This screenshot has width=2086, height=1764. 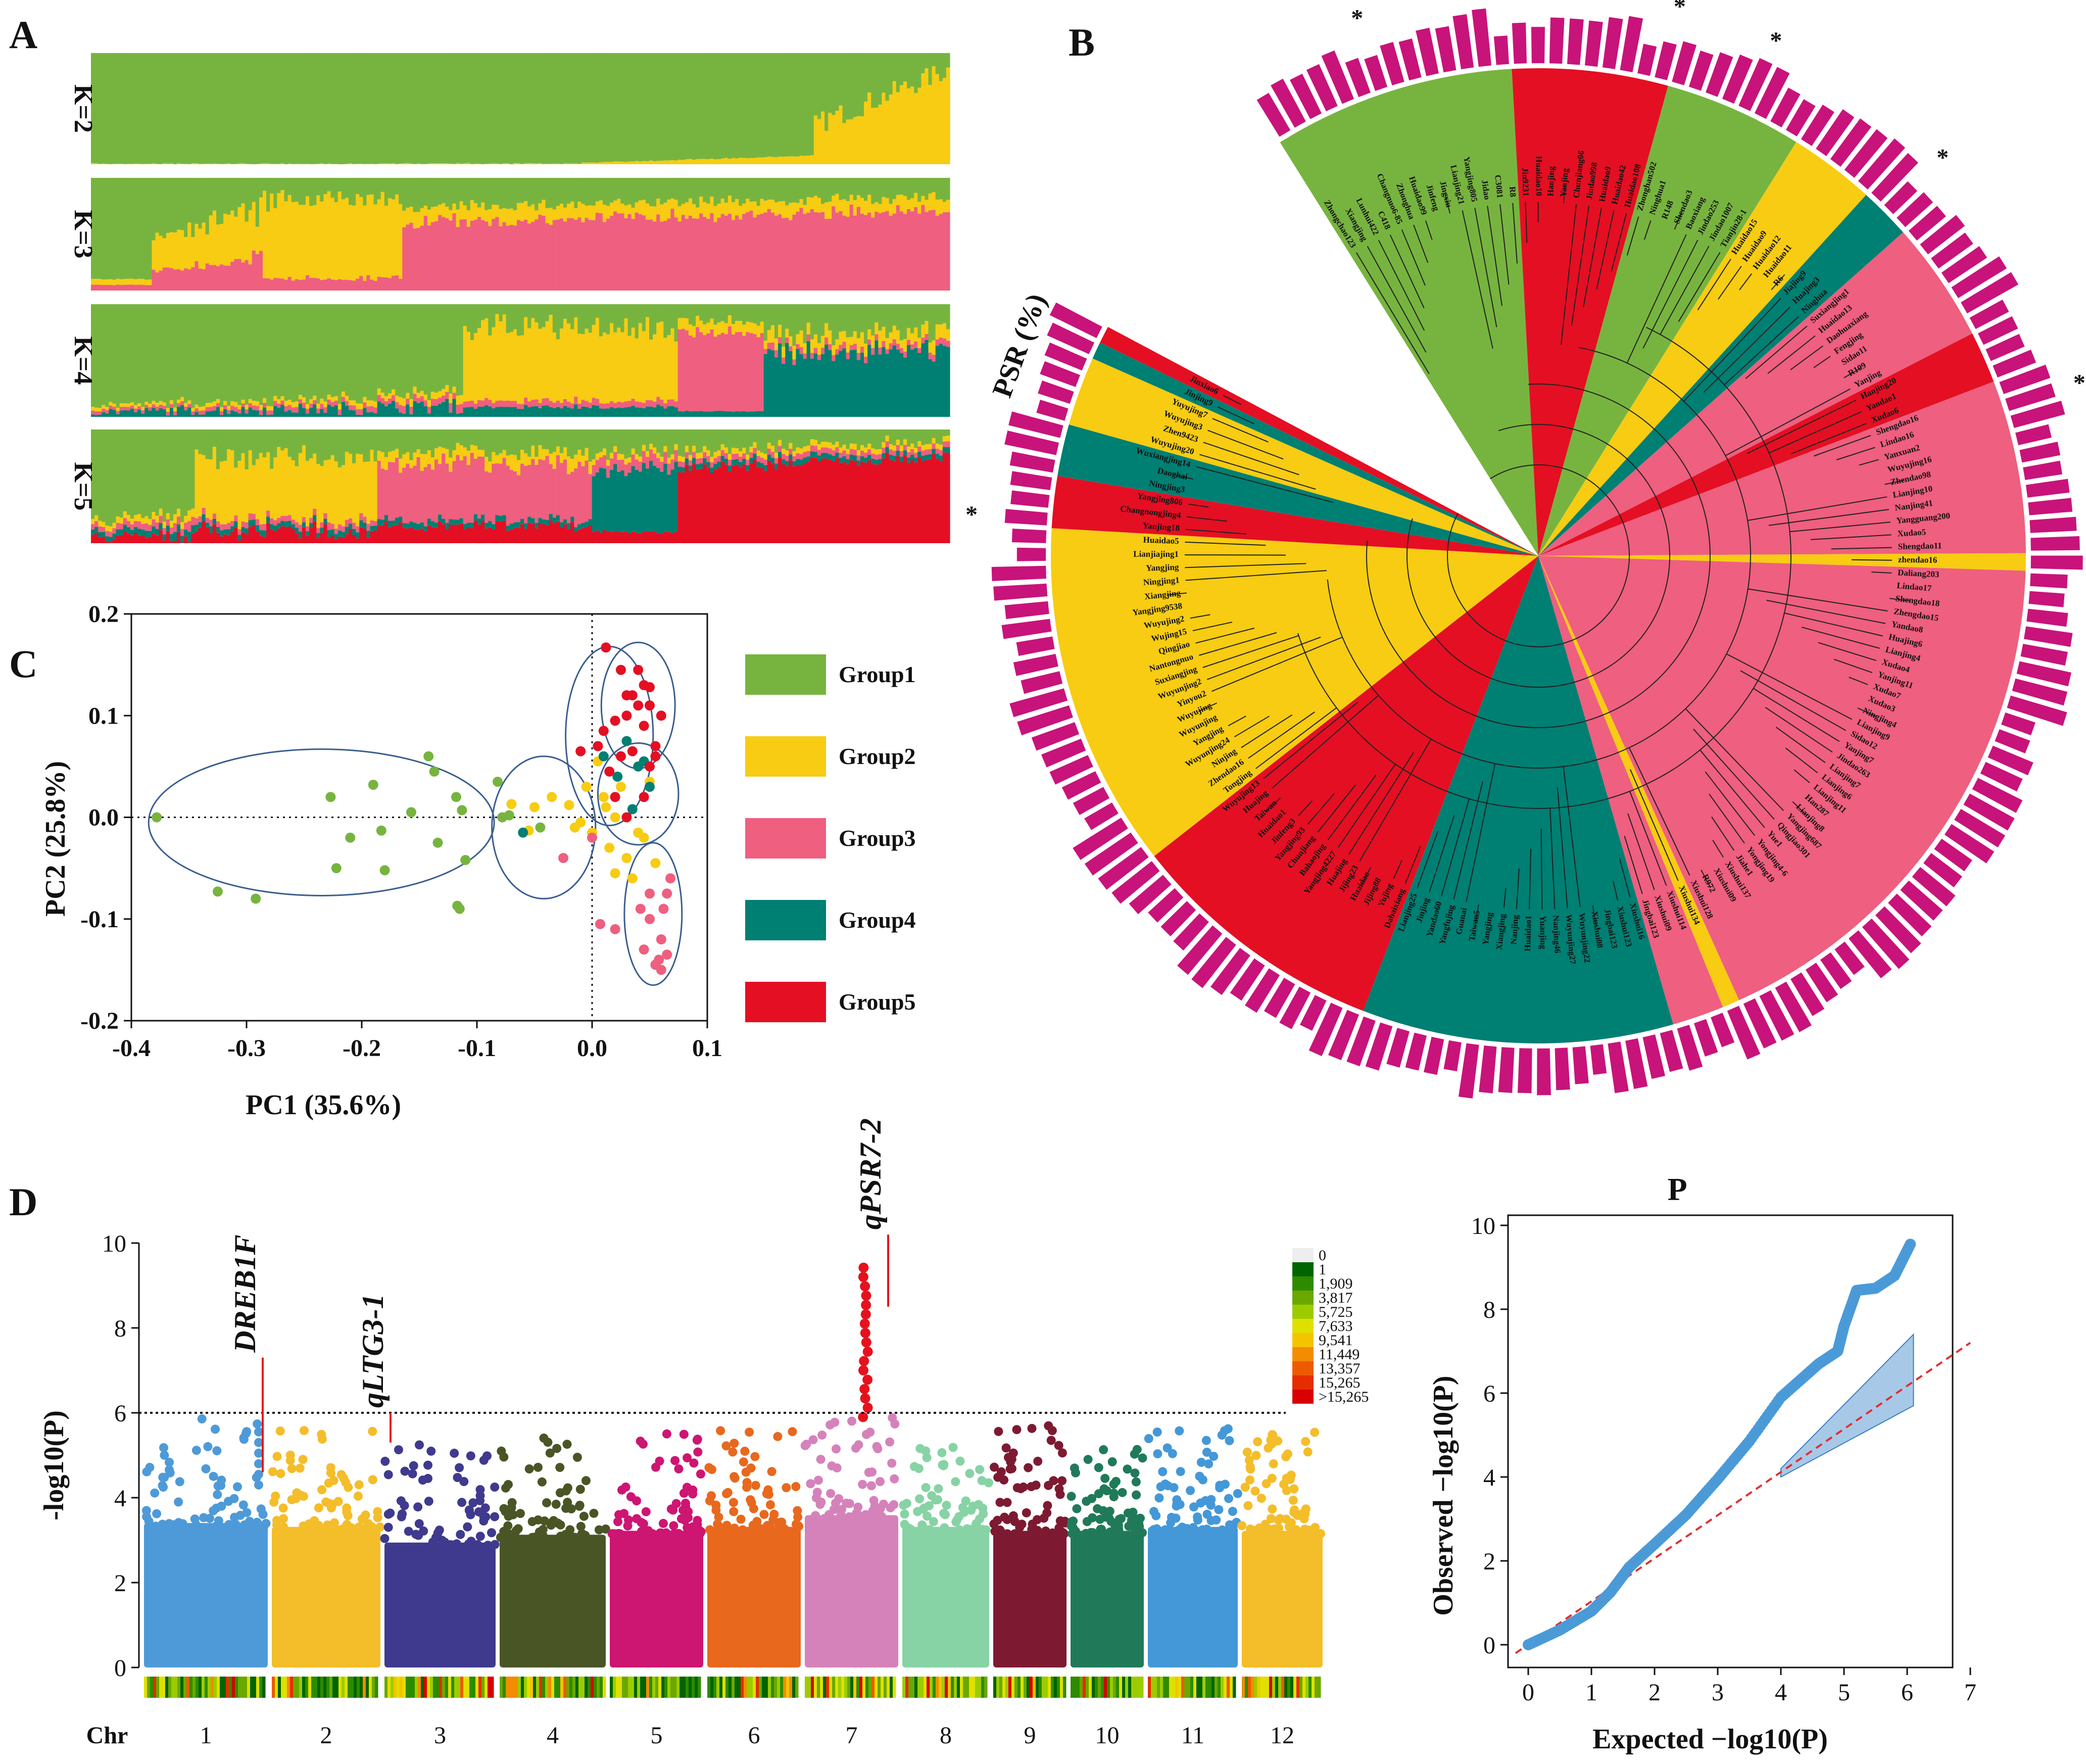 What do you see at coordinates (206, 1595) in the screenshot?
I see `chr-dense-block` at bounding box center [206, 1595].